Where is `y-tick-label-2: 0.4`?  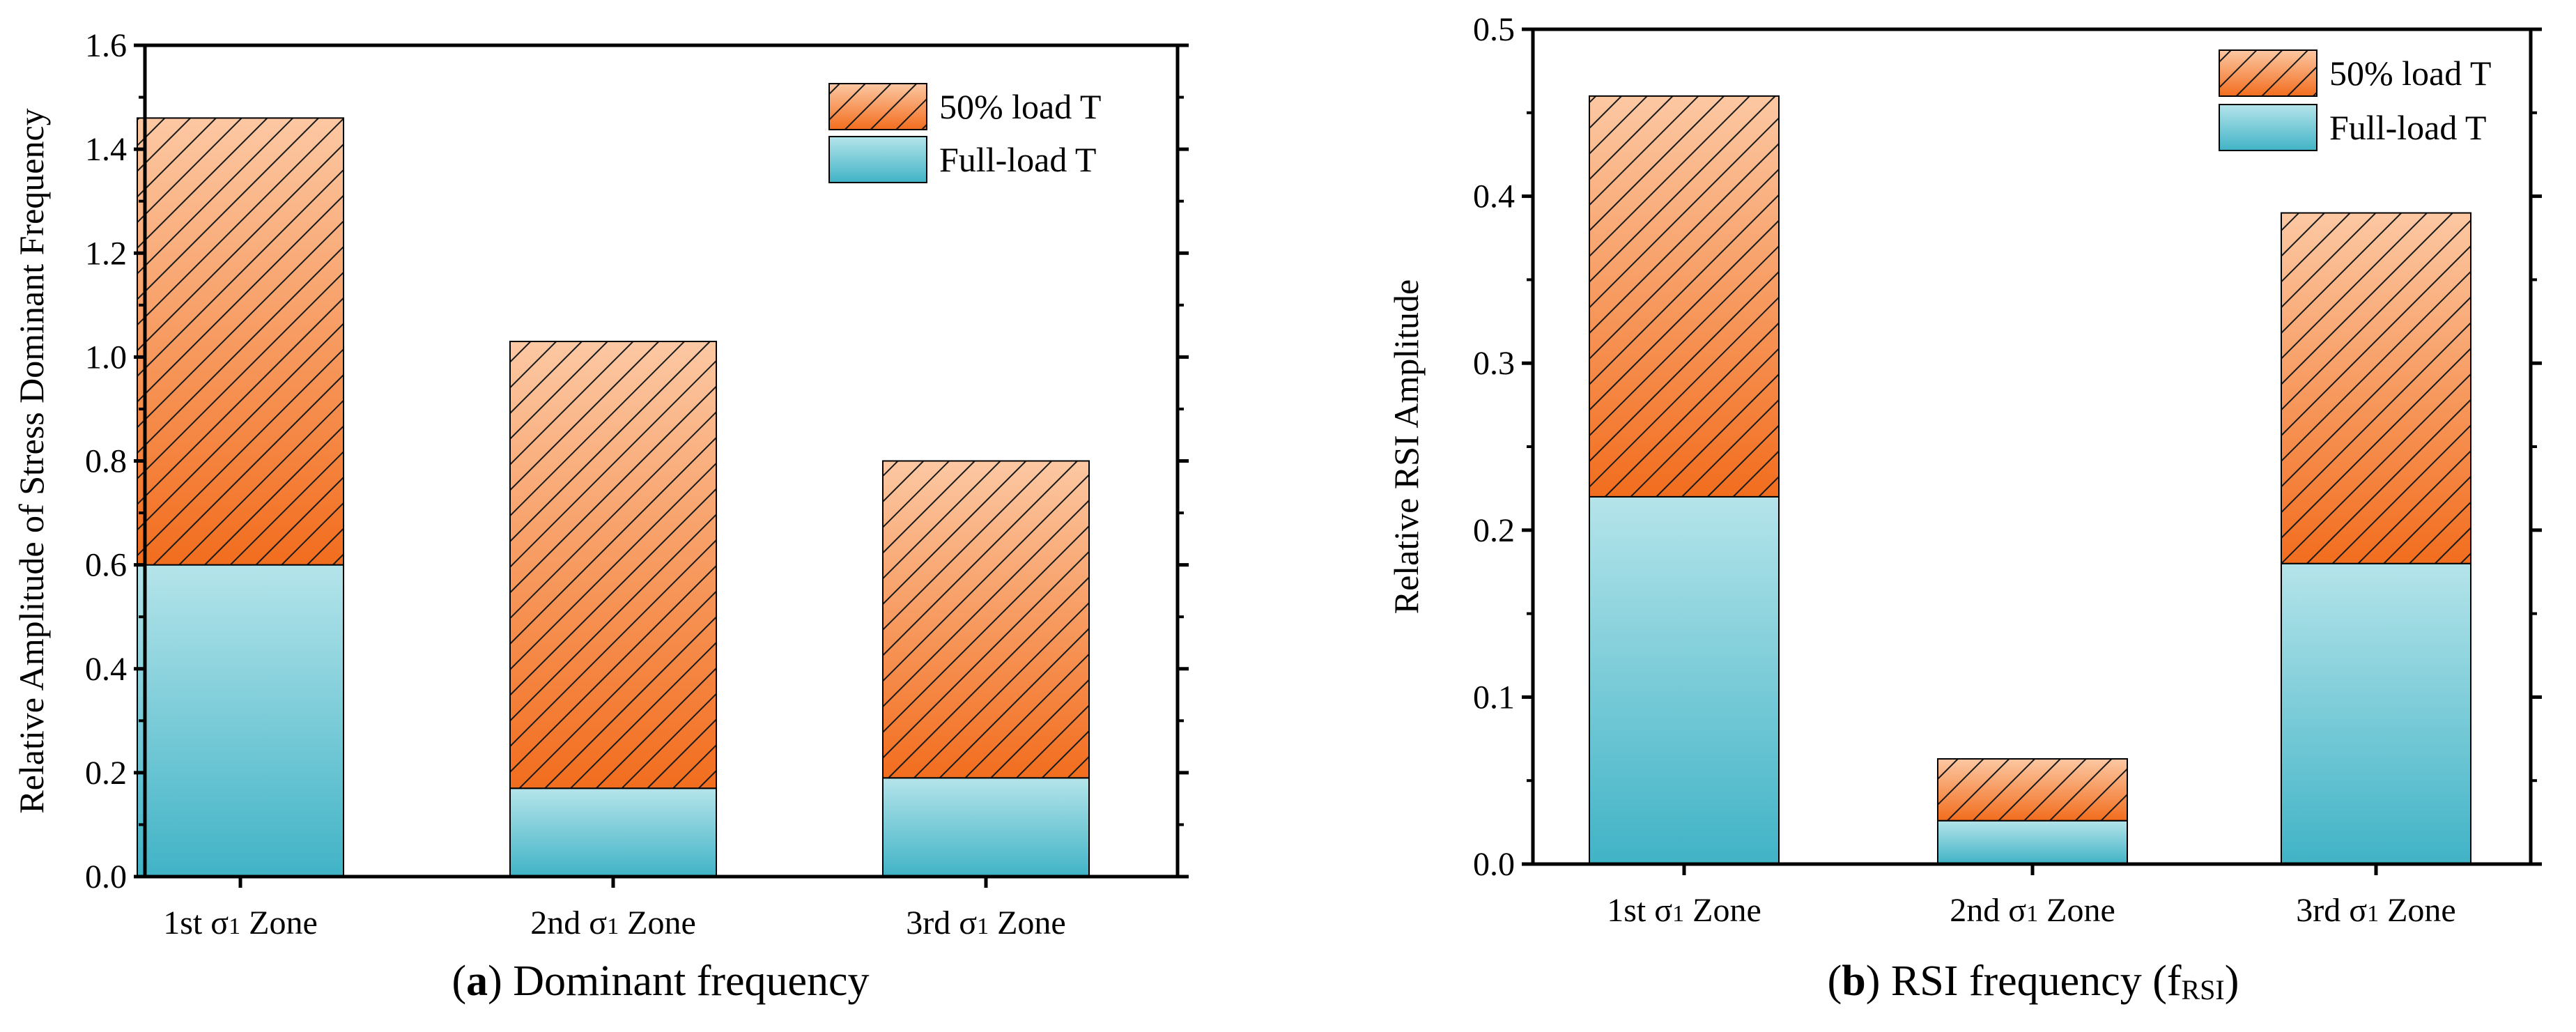 y-tick-label-2: 0.4 is located at coordinates (106, 670).